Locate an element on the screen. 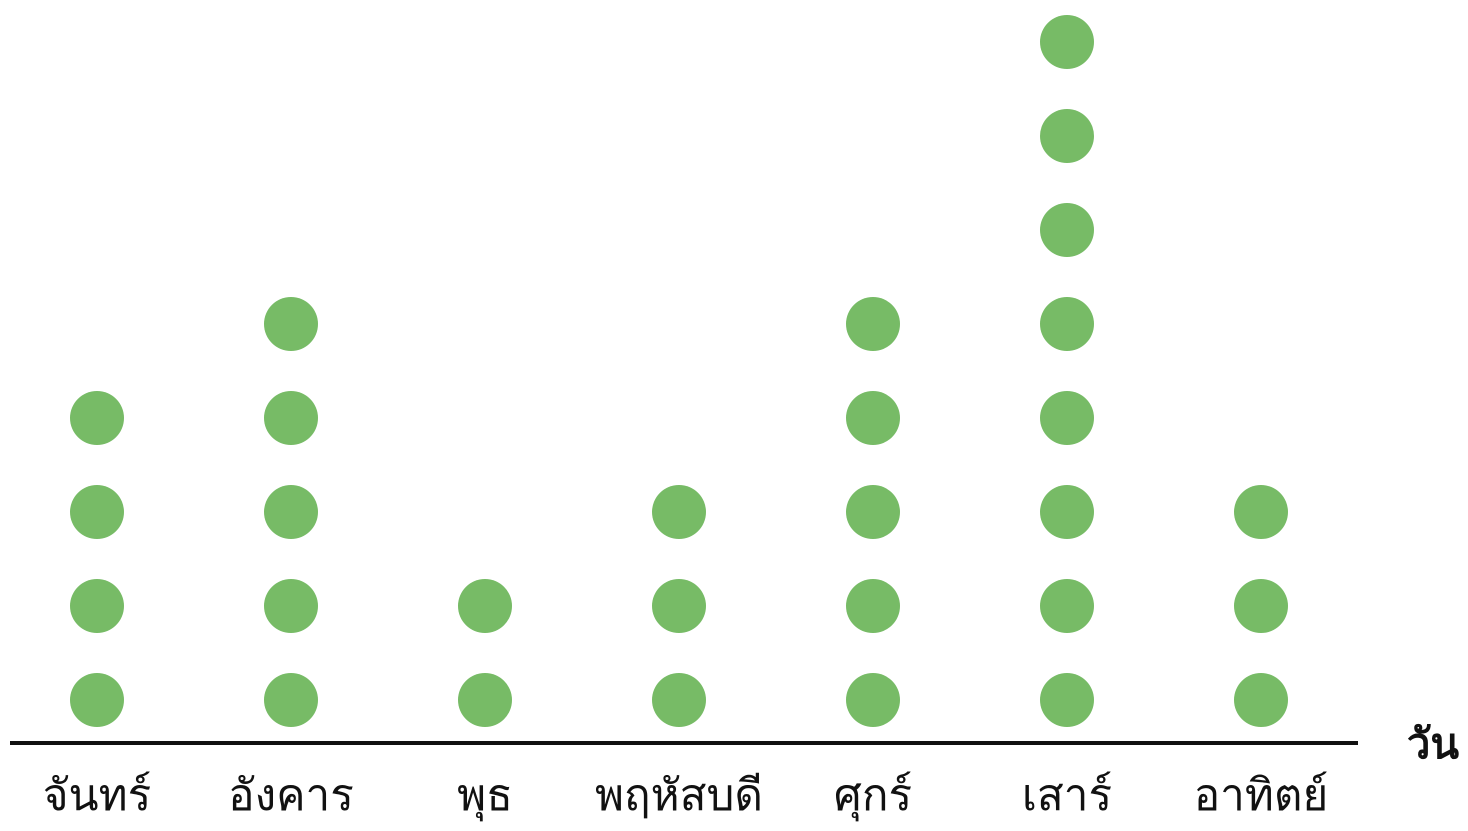  x-tick-label: จันทร์ is located at coordinates (97, 795).